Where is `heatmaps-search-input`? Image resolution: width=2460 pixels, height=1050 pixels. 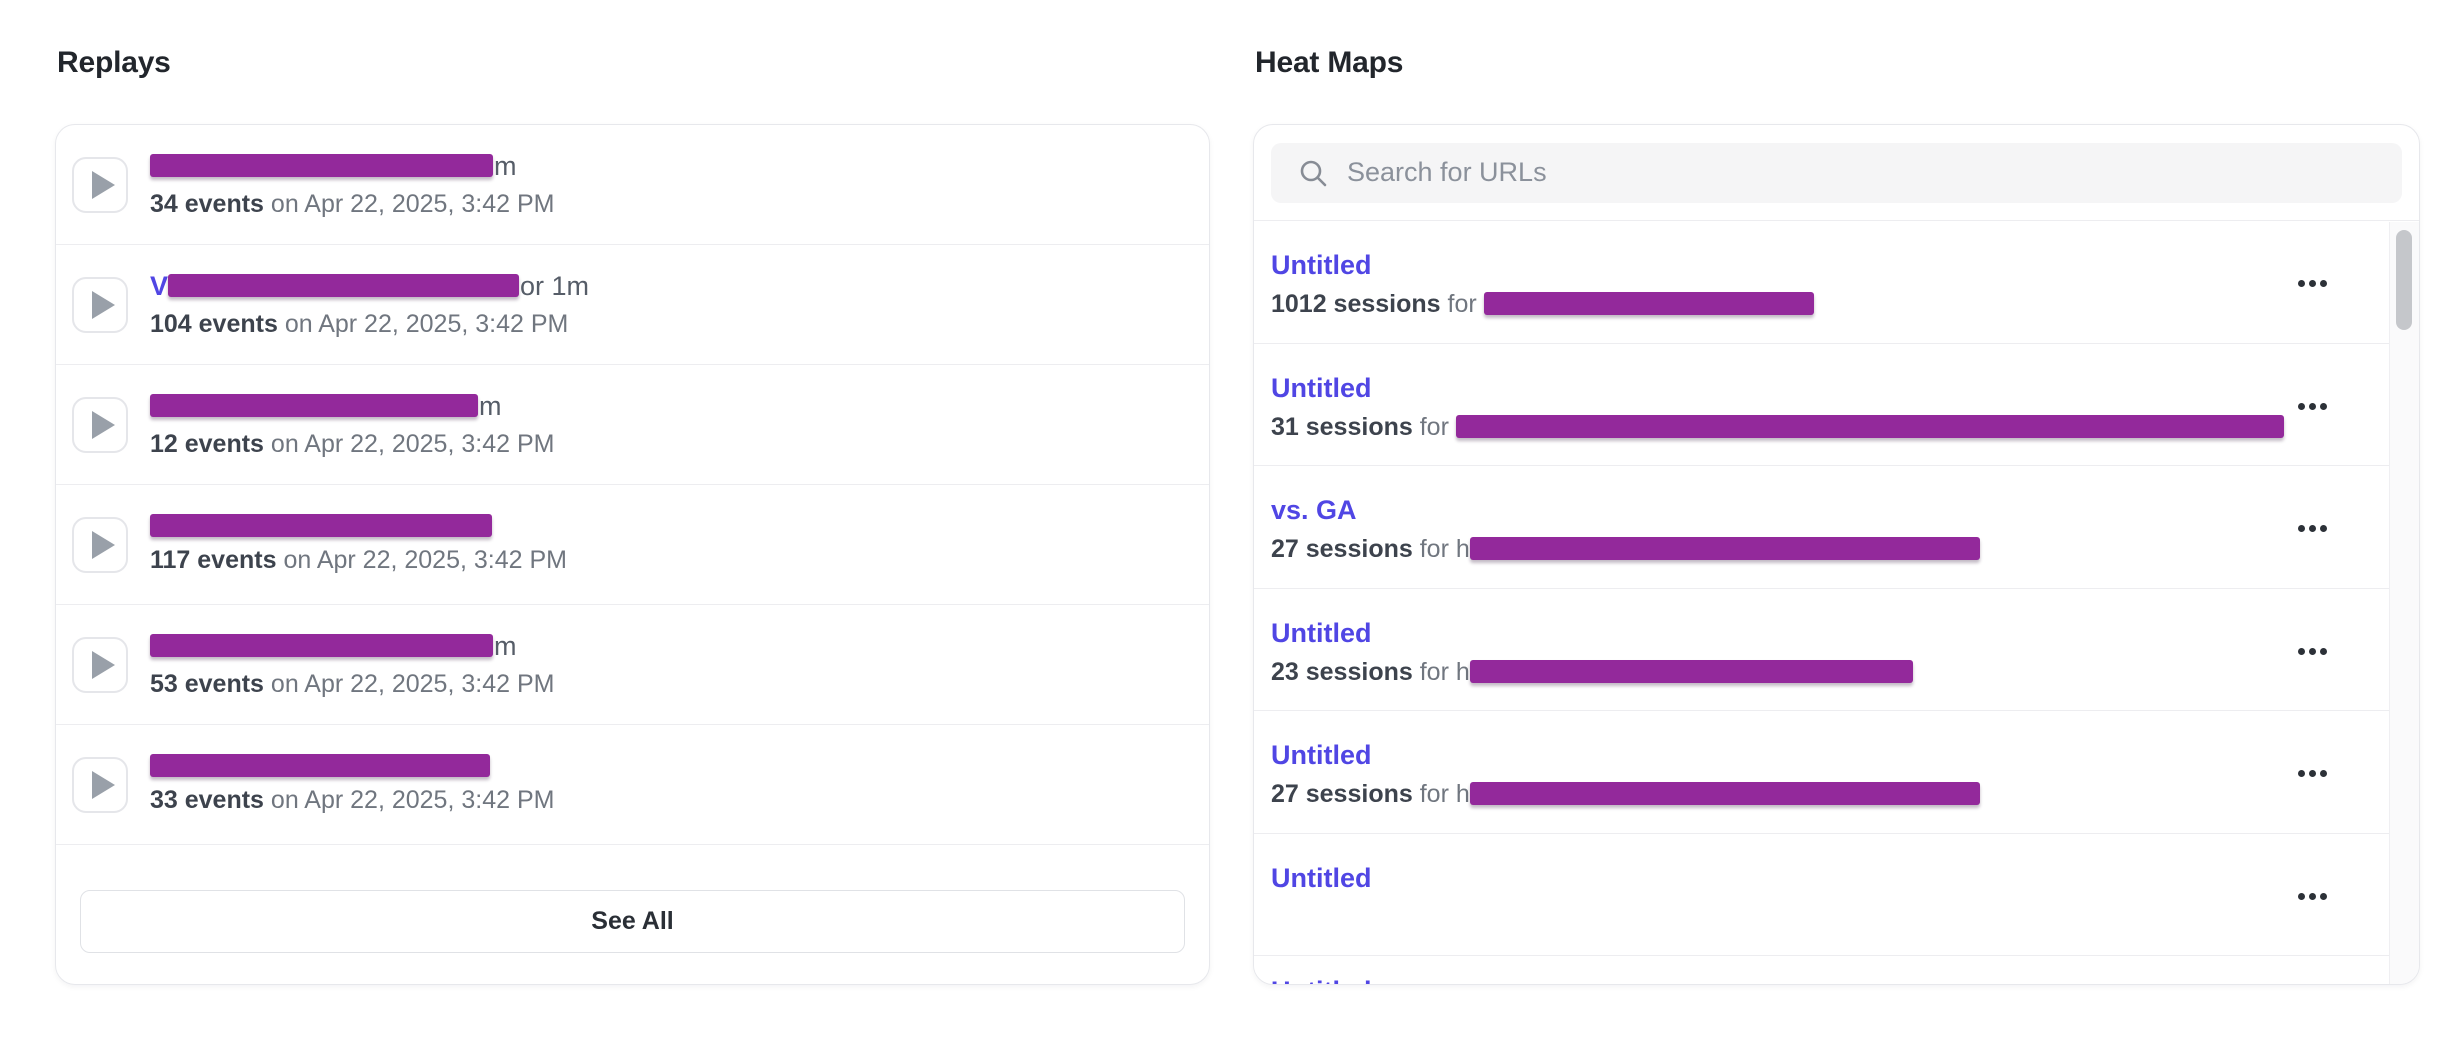 heatmaps-search-input is located at coordinates (1836, 172).